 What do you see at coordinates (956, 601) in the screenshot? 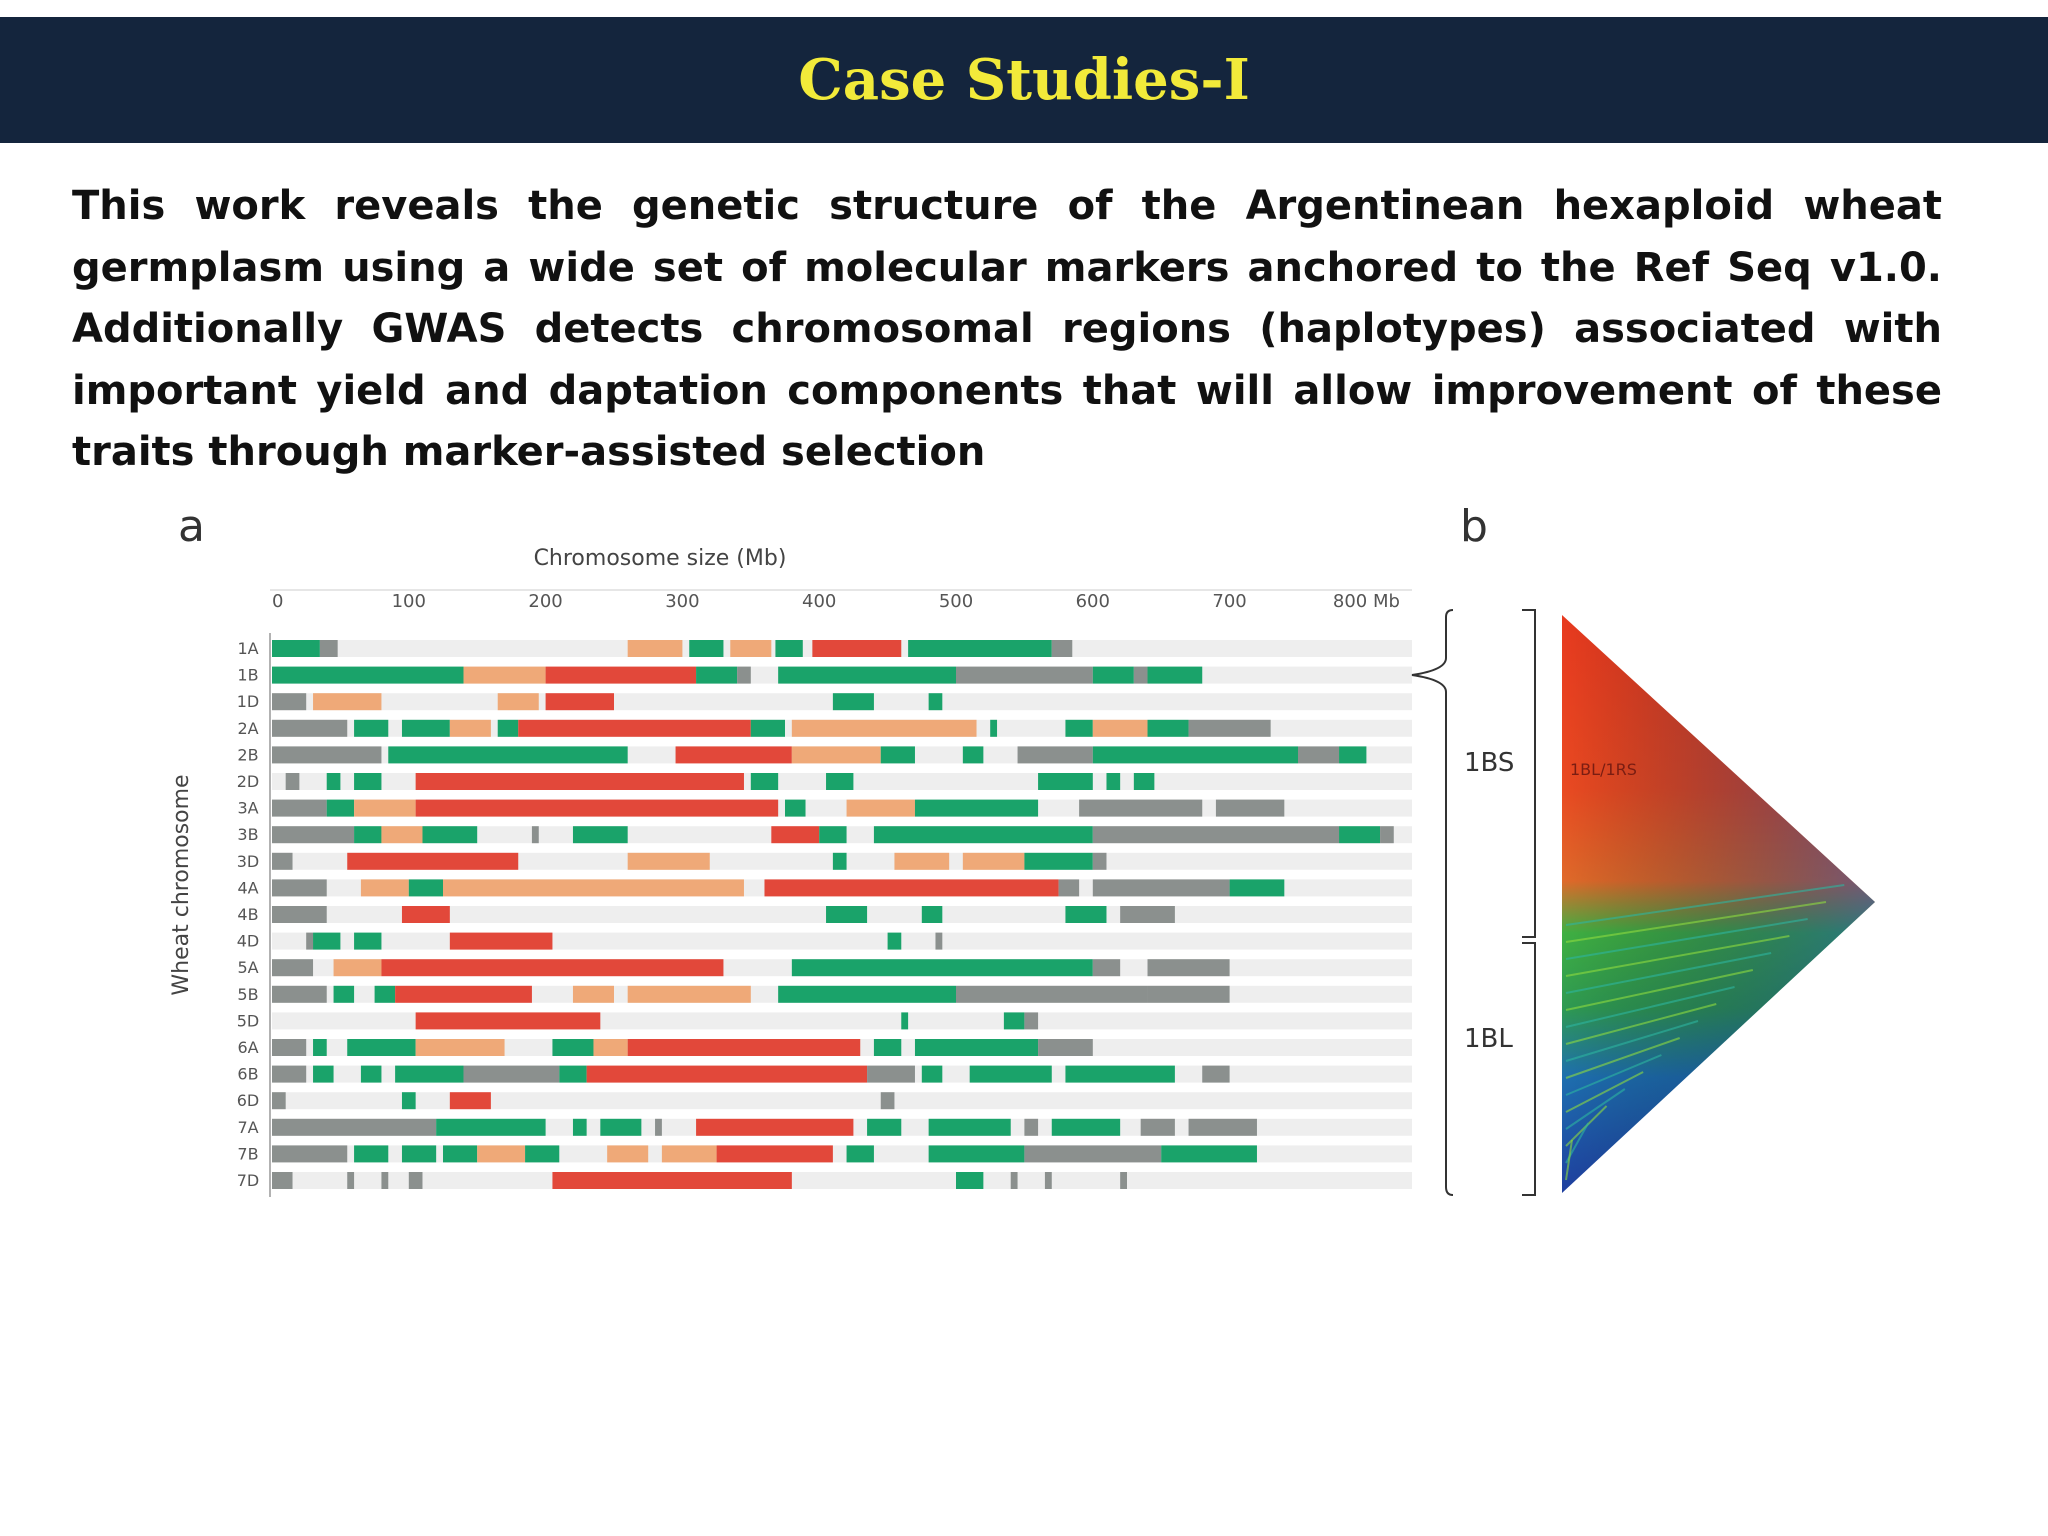
I see `x-tick-label: 500` at bounding box center [956, 601].